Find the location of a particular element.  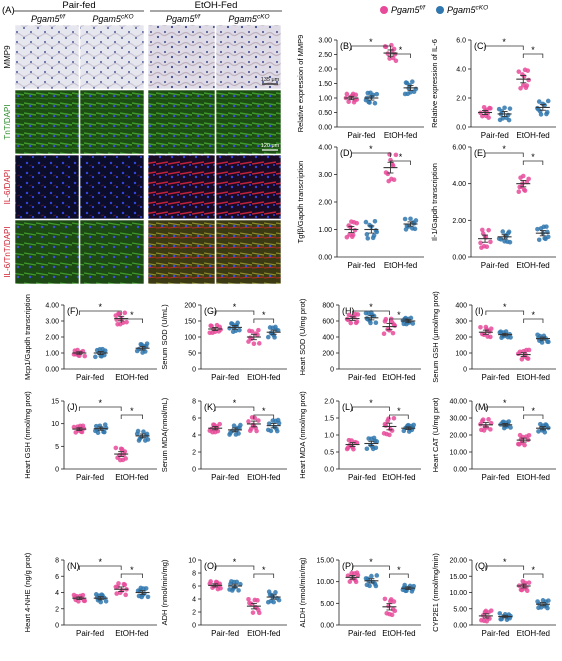

y-tick-label: 50 is located at coordinates (192, 354).